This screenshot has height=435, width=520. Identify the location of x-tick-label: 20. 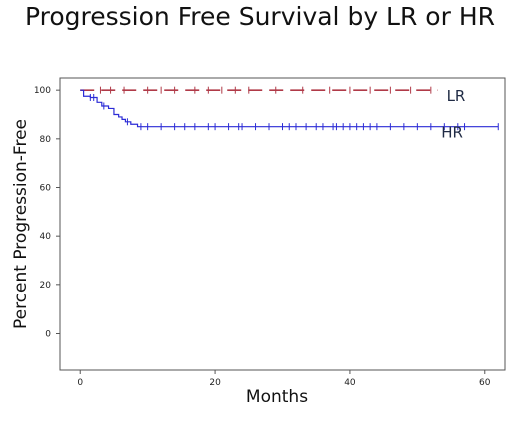
(215, 383).